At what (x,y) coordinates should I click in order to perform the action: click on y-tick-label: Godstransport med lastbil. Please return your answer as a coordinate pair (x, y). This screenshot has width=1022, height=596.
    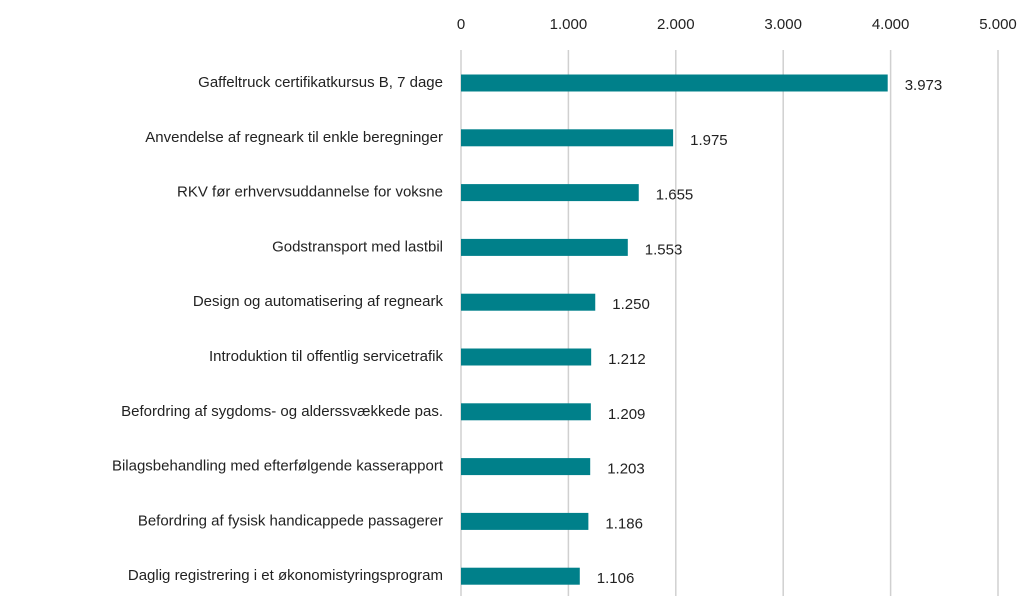
    Looking at the image, I should click on (357, 246).